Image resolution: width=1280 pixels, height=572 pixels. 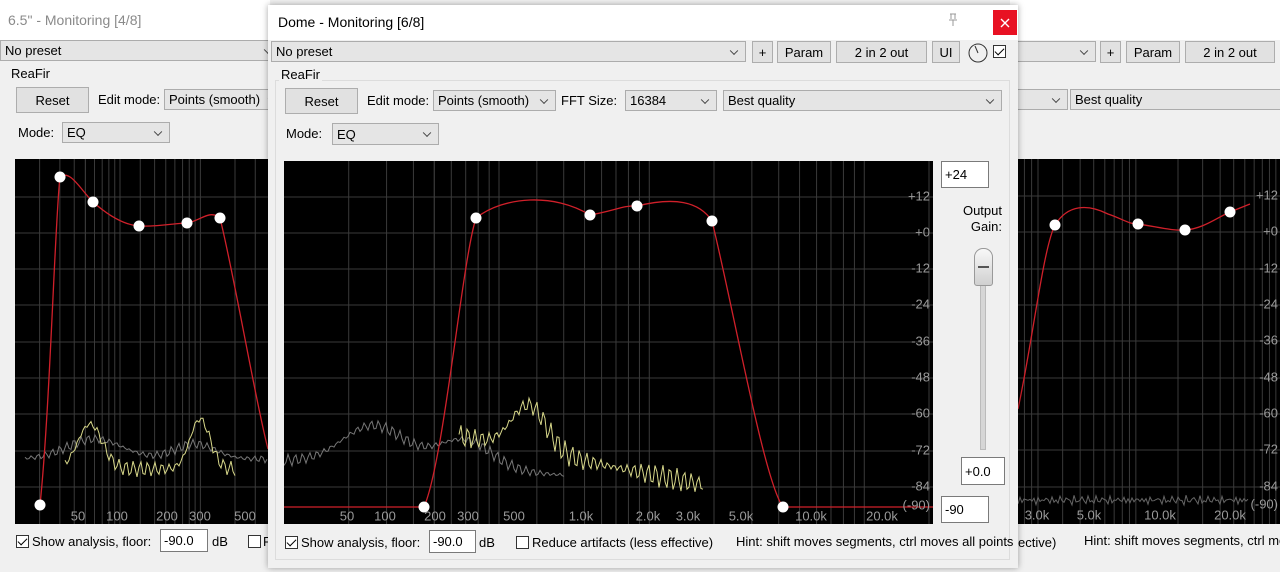 I want to click on pin-icon, so click(x=953, y=20).